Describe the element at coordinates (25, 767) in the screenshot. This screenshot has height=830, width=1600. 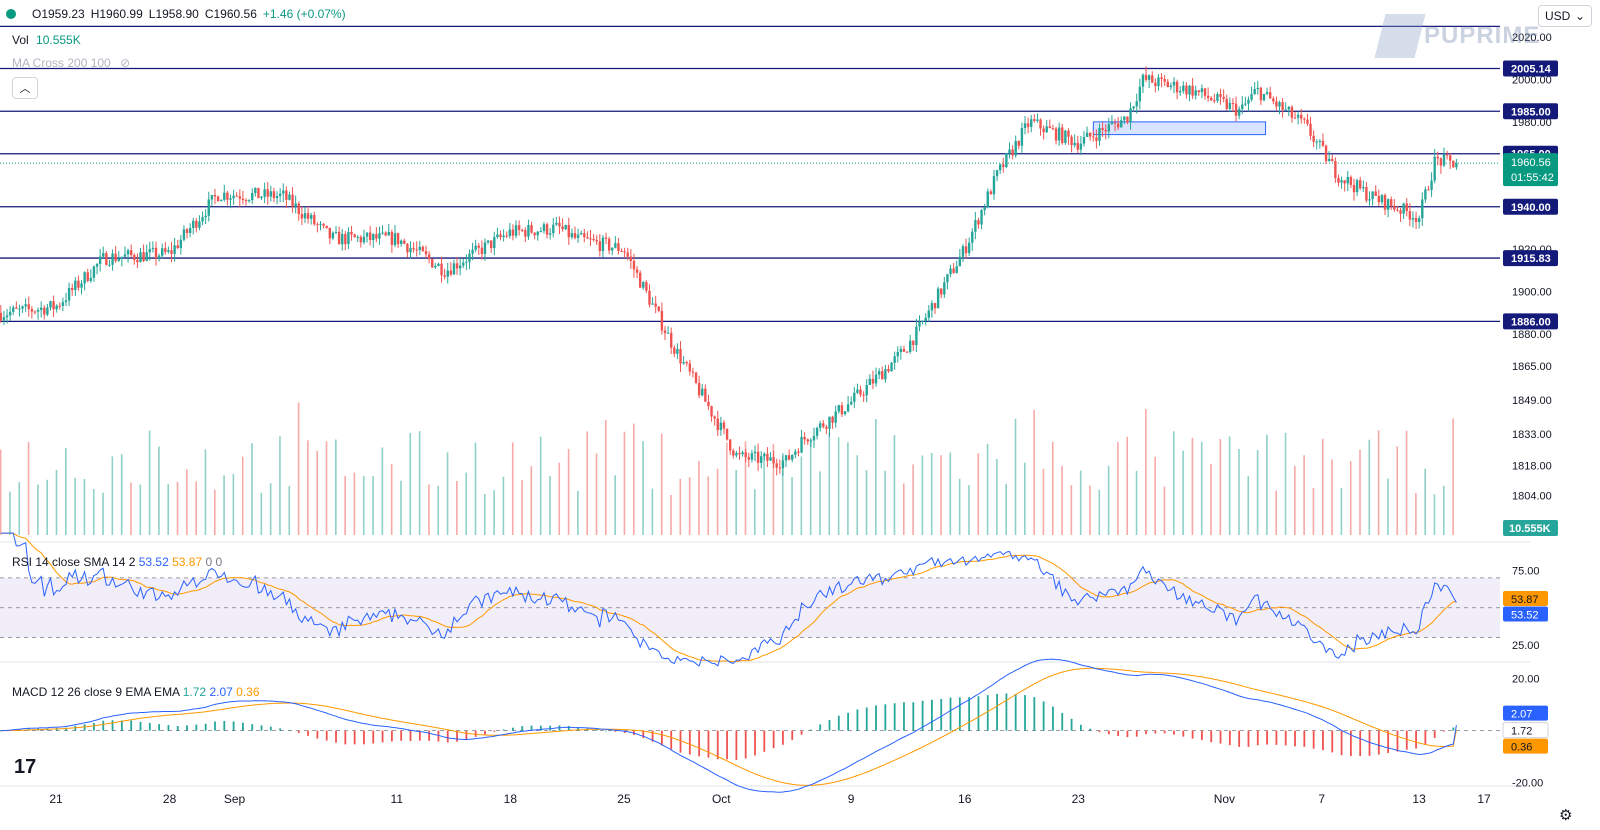
I see `tradingview-logo-icon: 17` at that location.